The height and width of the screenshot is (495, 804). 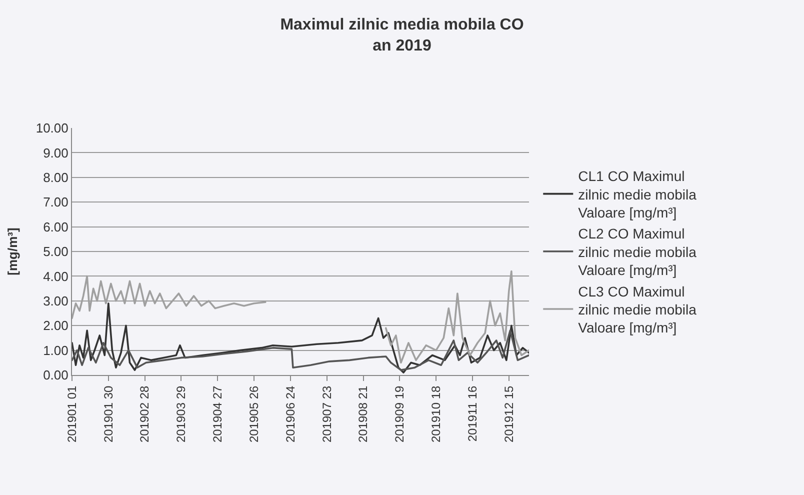 What do you see at coordinates (55, 326) in the screenshot?
I see `y-tick-label: 2.00` at bounding box center [55, 326].